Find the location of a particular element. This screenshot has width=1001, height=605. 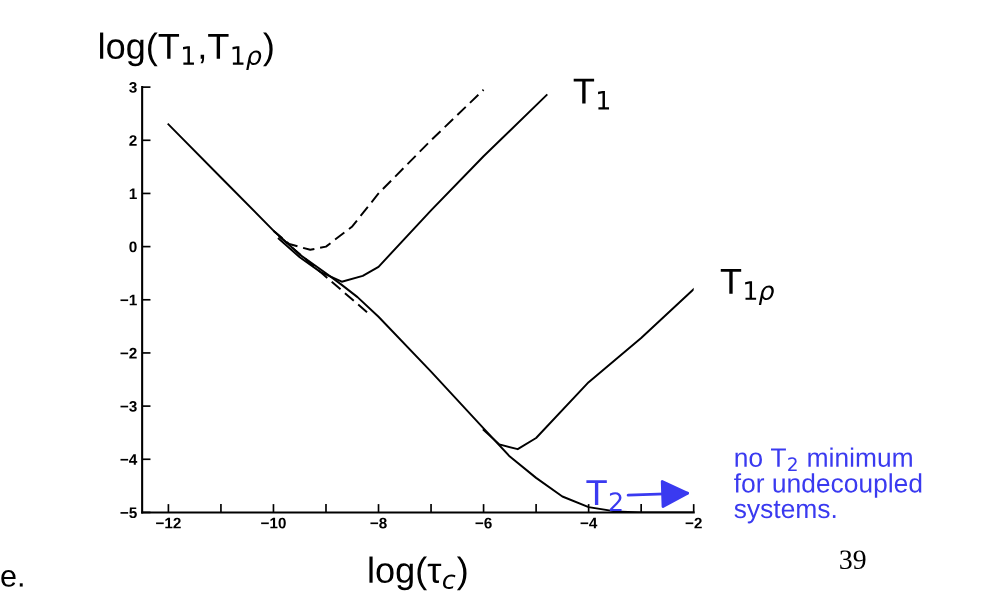

series-label: T$_{1ρ}$ is located at coordinates (747, 287).